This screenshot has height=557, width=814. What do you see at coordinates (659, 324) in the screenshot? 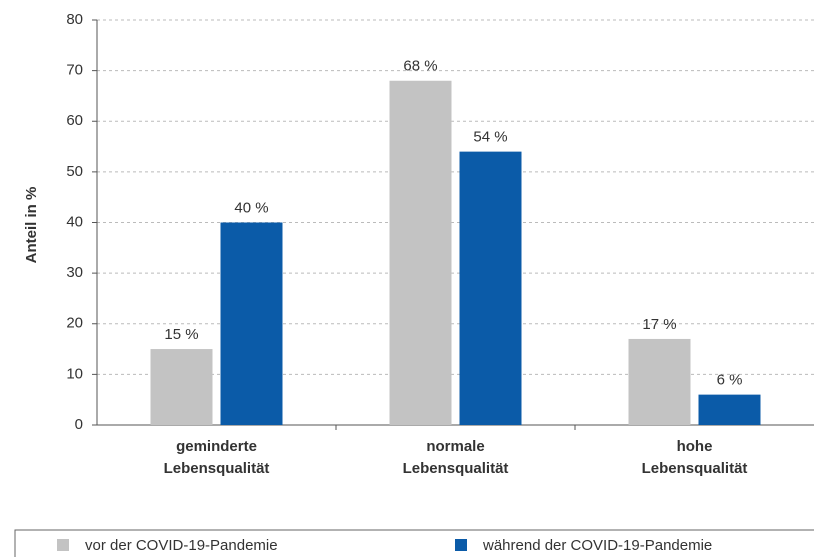
I see `value-label: 17 %` at bounding box center [659, 324].